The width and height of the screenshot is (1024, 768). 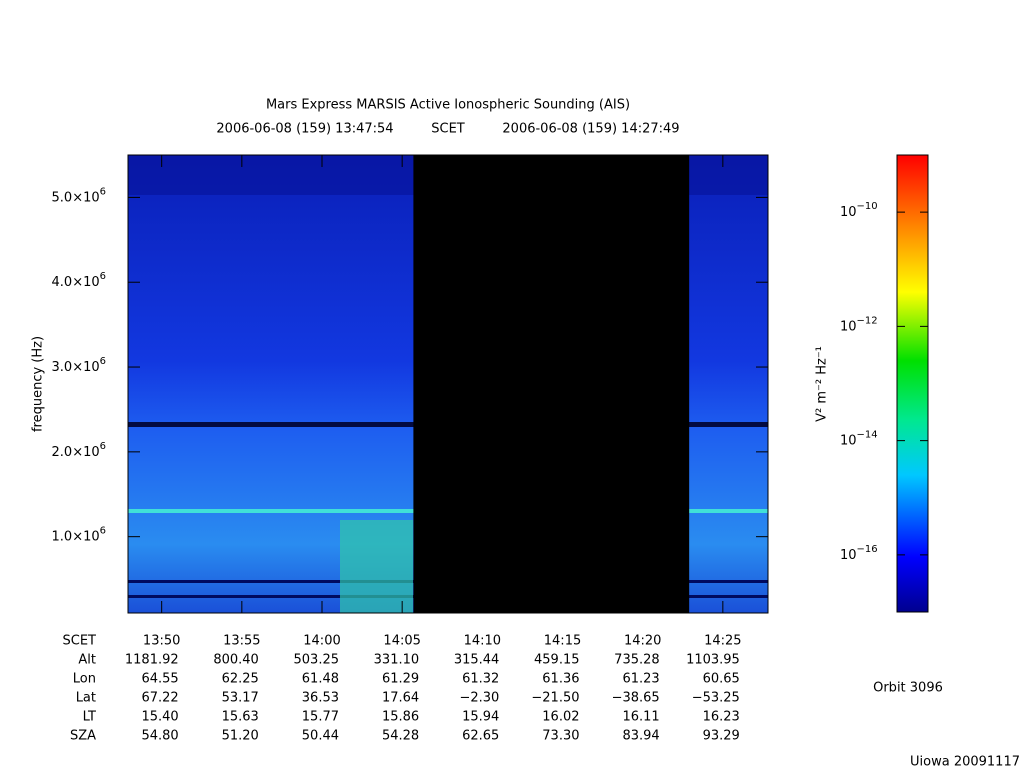 I want to click on end-time: 2006-06-08 (159) 14:27:49, so click(x=590, y=129).